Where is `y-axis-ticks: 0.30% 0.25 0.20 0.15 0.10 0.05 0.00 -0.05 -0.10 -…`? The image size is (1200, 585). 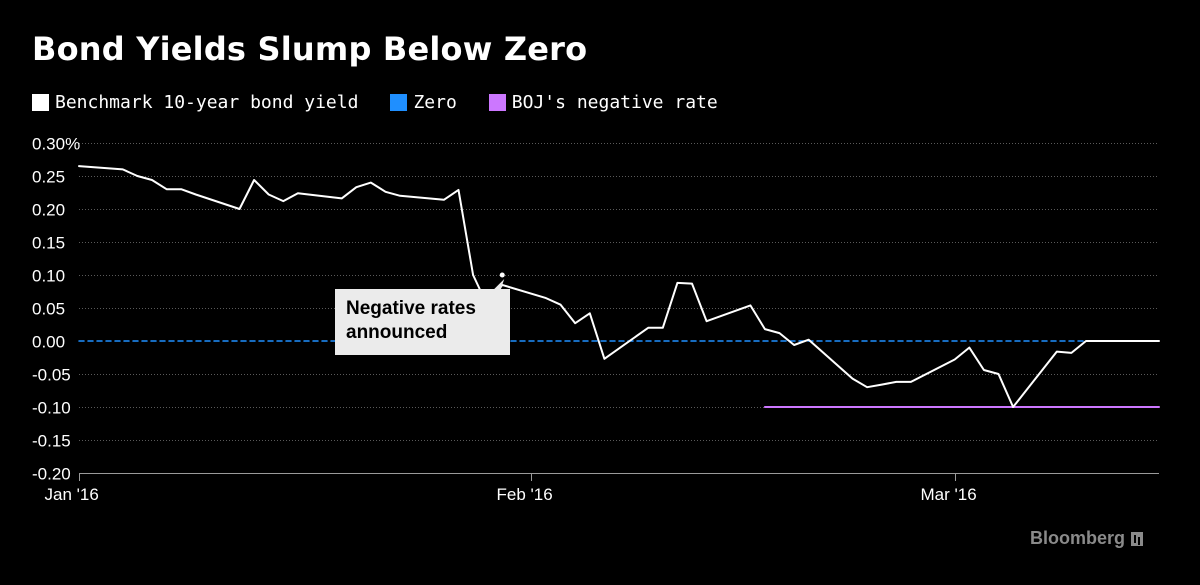
y-axis-ticks: 0.30% 0.25 0.20 0.15 0.10 0.05 0.00 -0.05 -0.10 -… is located at coordinates (56, 309).